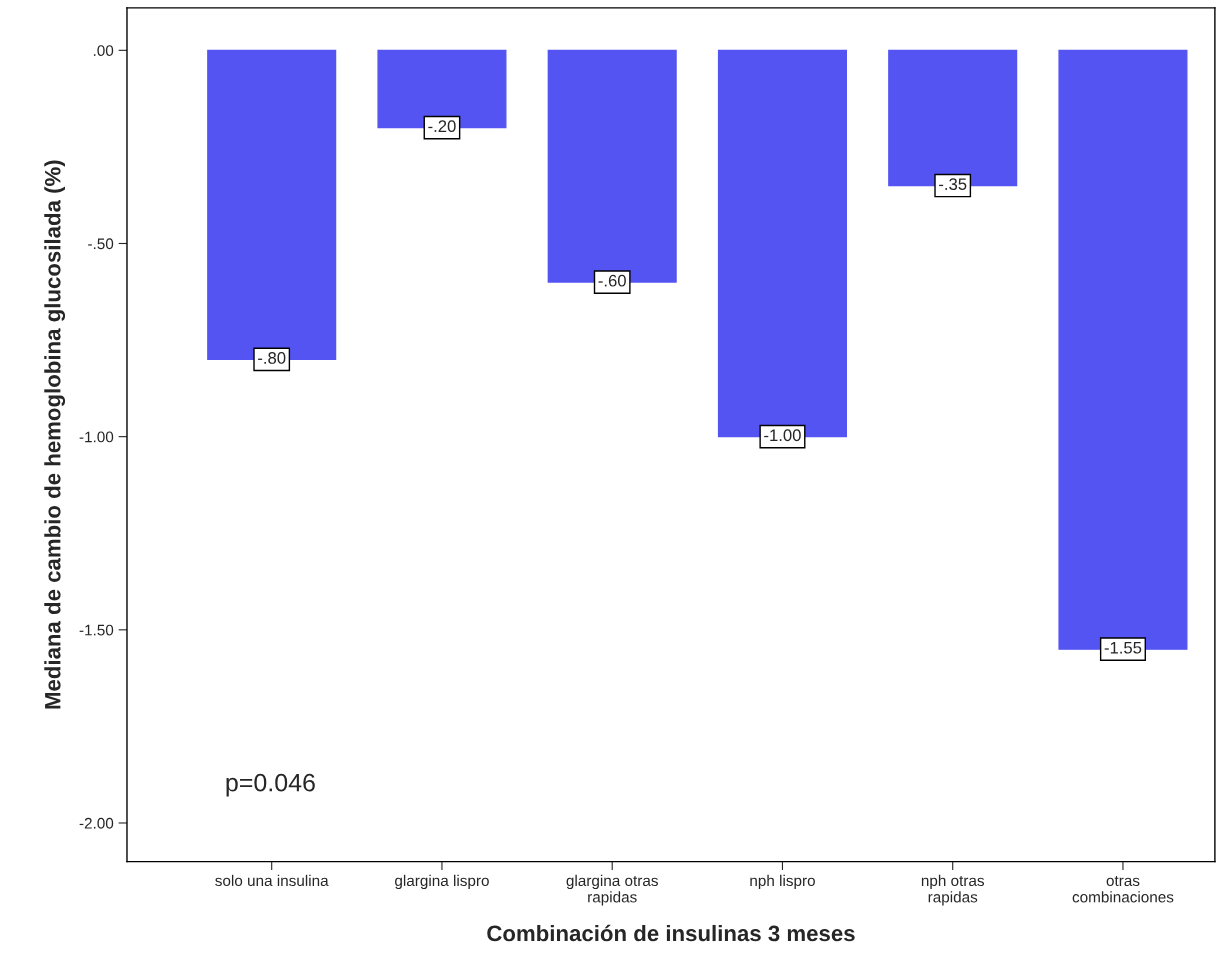 This screenshot has height=978, width=1221. I want to click on y-axis-title: Mediana de cambio de hemoglobina glucosilada (%), so click(55, 434).